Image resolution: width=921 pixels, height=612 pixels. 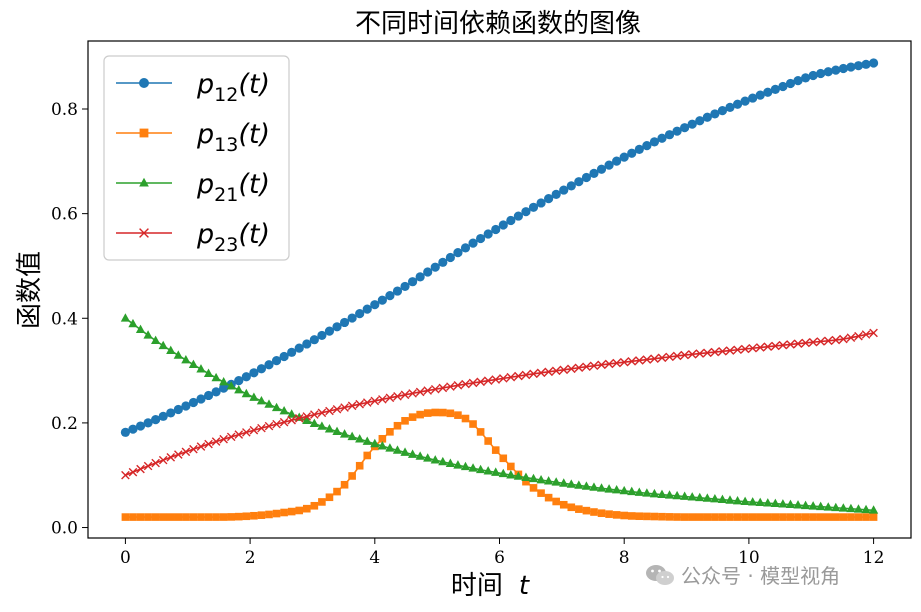 I want to click on legend: p12(t)p13(t)p21(t)p23(t), so click(x=196, y=158).